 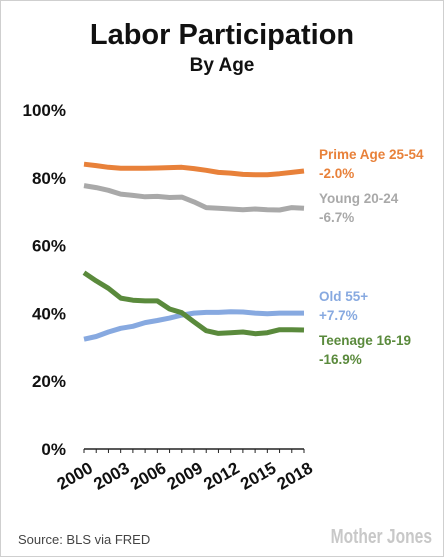 I want to click on y-axis: 0% 20% 40% 60% 80% 100%, so click(x=44, y=280).